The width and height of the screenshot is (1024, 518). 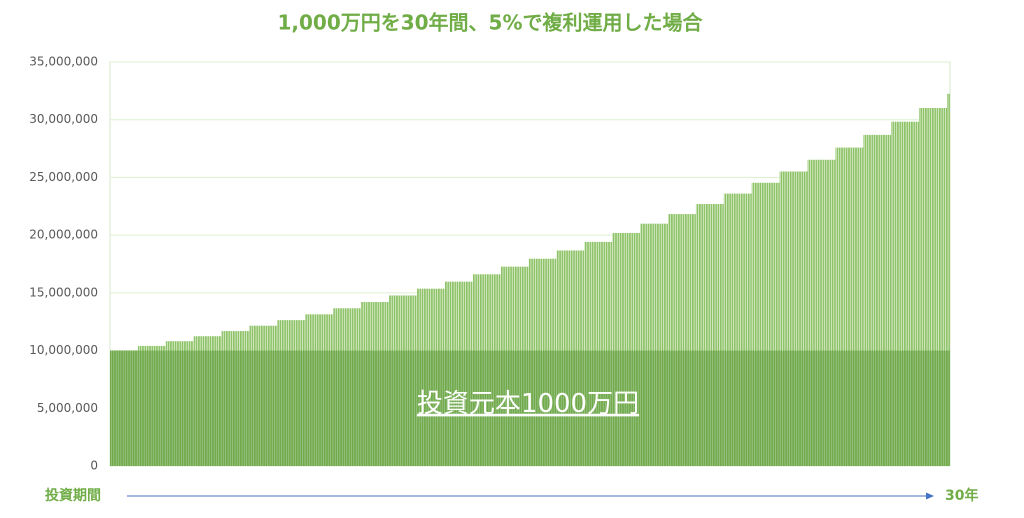 What do you see at coordinates (63, 235) in the screenshot?
I see `y-tick-label: 20,000,000` at bounding box center [63, 235].